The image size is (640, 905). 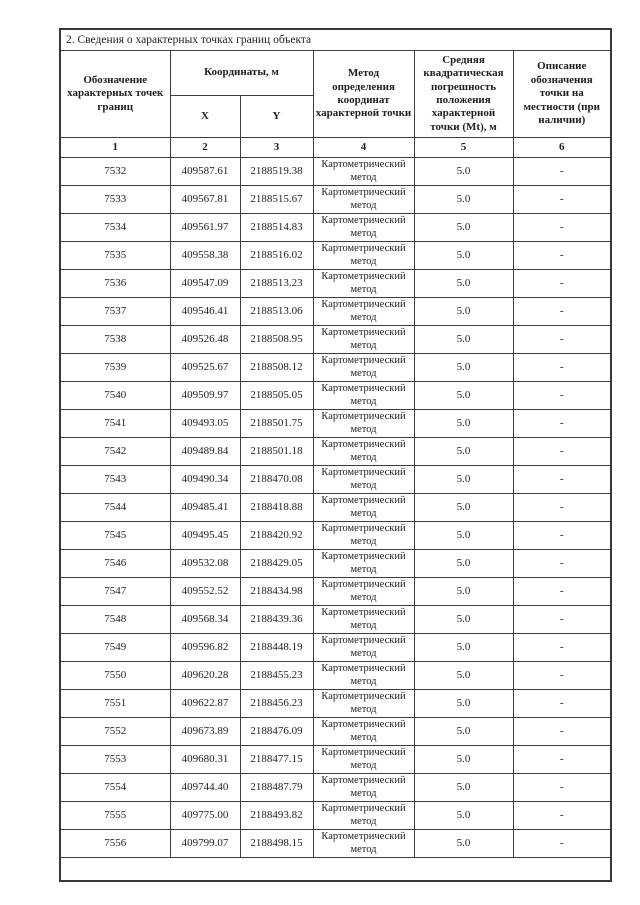 I want to click on column-number-4: 4, so click(x=363, y=147).